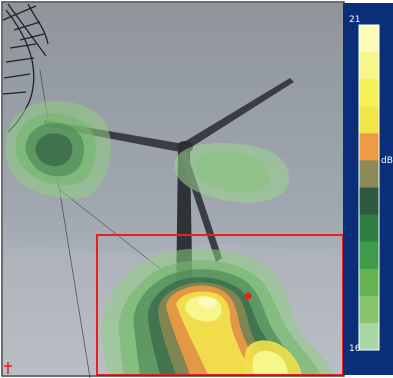 Image resolution: width=393 pixels, height=378 pixels. Describe the element at coordinates (8, 368) in the screenshot. I see `axis-origin-icon` at that location.